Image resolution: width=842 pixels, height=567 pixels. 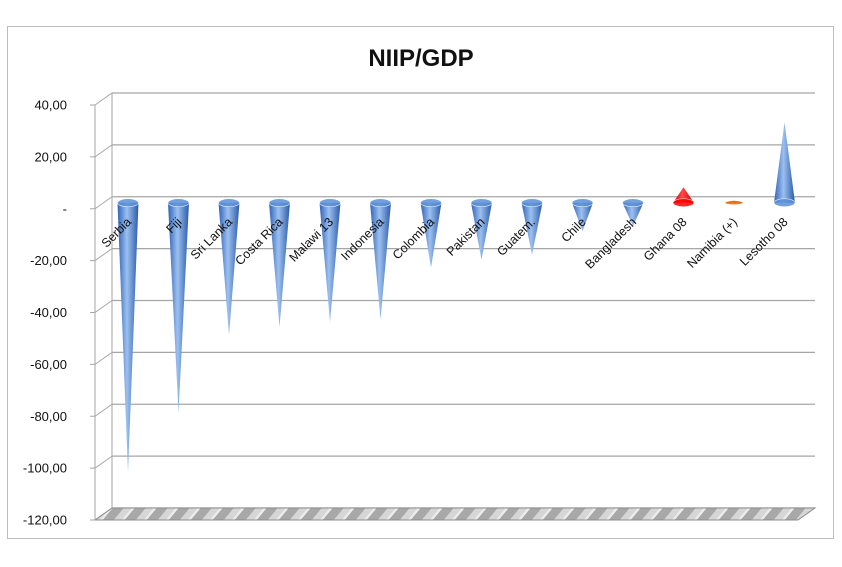 What do you see at coordinates (50, 156) in the screenshot?
I see `y-tick-label: 20,00` at bounding box center [50, 156].